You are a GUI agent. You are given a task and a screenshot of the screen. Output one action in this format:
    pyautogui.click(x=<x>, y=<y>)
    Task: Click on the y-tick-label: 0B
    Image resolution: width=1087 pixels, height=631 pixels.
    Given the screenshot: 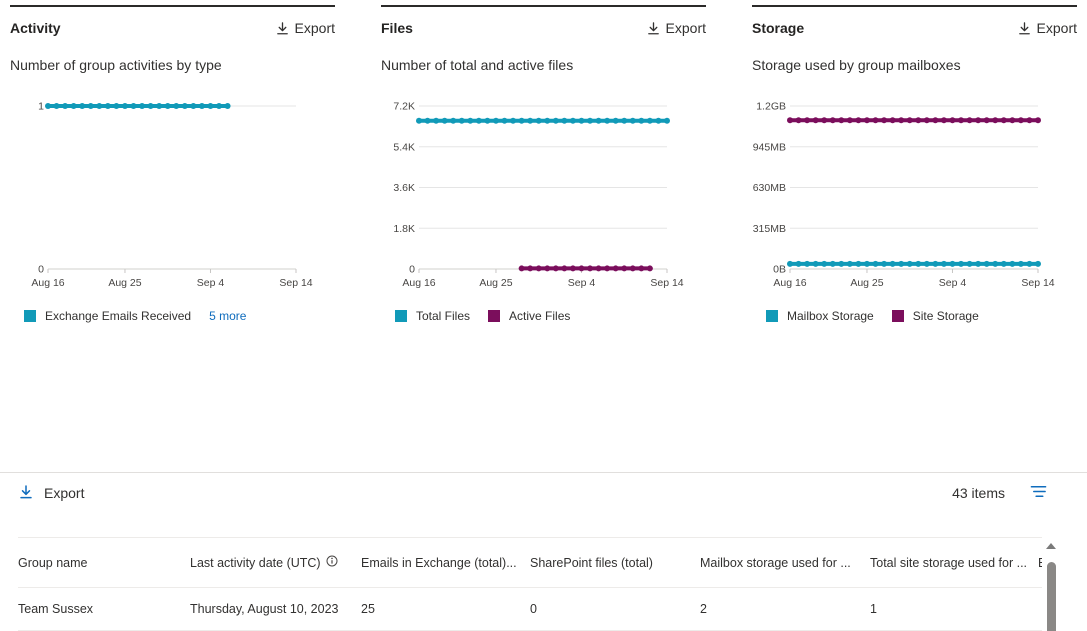 What is the action you would take?
    pyautogui.click(x=779, y=270)
    